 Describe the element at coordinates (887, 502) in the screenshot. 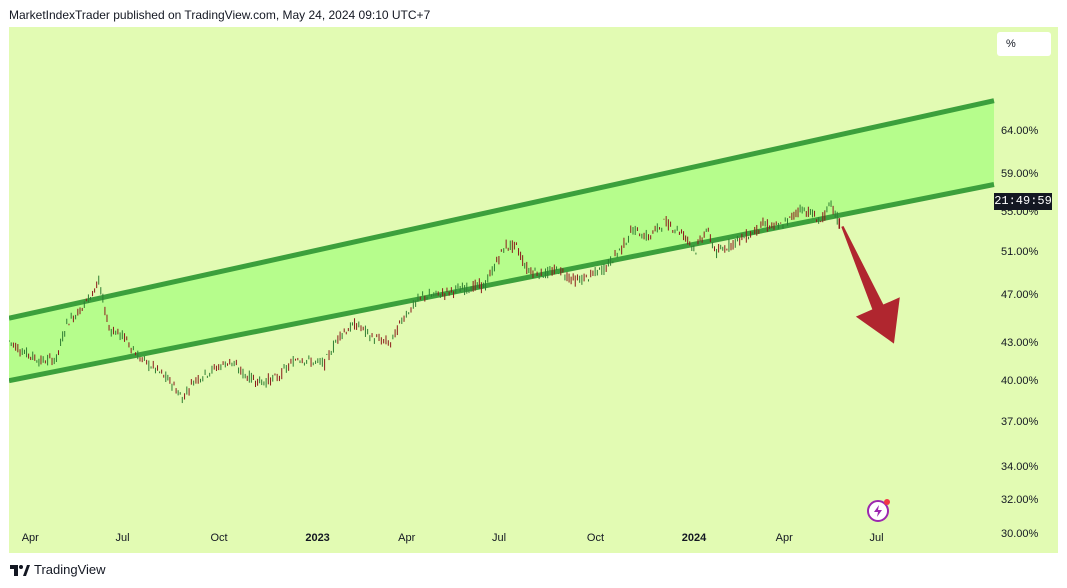

I see `notification-dot` at that location.